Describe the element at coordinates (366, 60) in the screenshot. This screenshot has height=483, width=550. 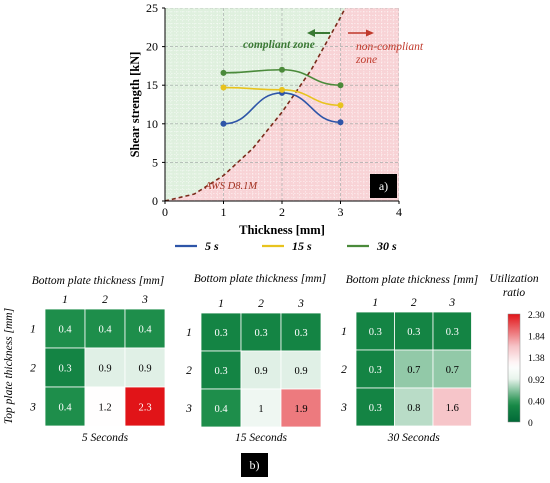
I see `non-compliant-line-2: zone` at that location.